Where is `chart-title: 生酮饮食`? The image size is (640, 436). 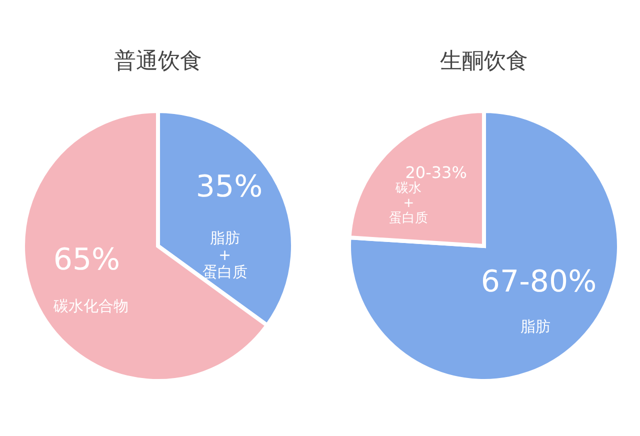 chart-title: 生酮饮食 is located at coordinates (484, 61).